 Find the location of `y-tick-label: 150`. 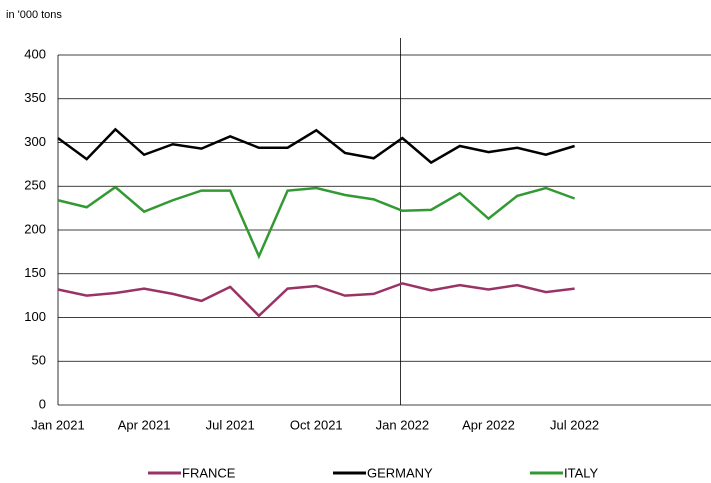

y-tick-label: 150 is located at coordinates (35, 272).